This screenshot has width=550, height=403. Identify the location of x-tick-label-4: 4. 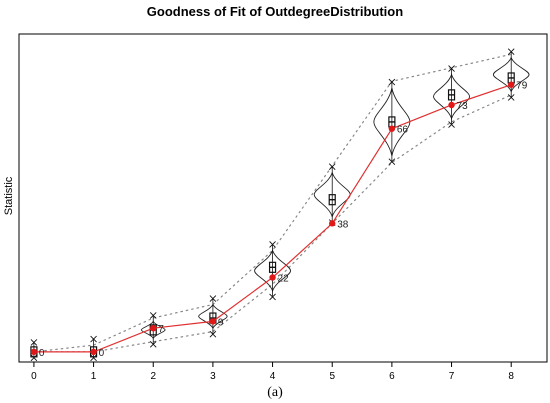
(273, 376).